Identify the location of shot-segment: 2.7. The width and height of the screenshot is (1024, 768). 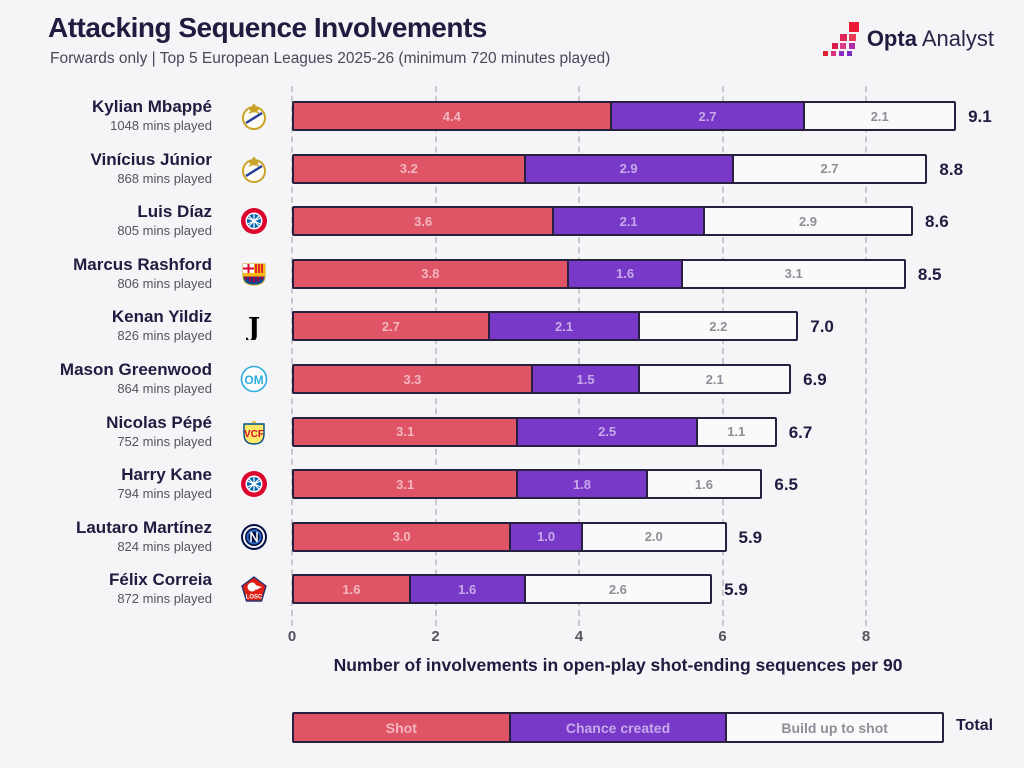
(391, 326).